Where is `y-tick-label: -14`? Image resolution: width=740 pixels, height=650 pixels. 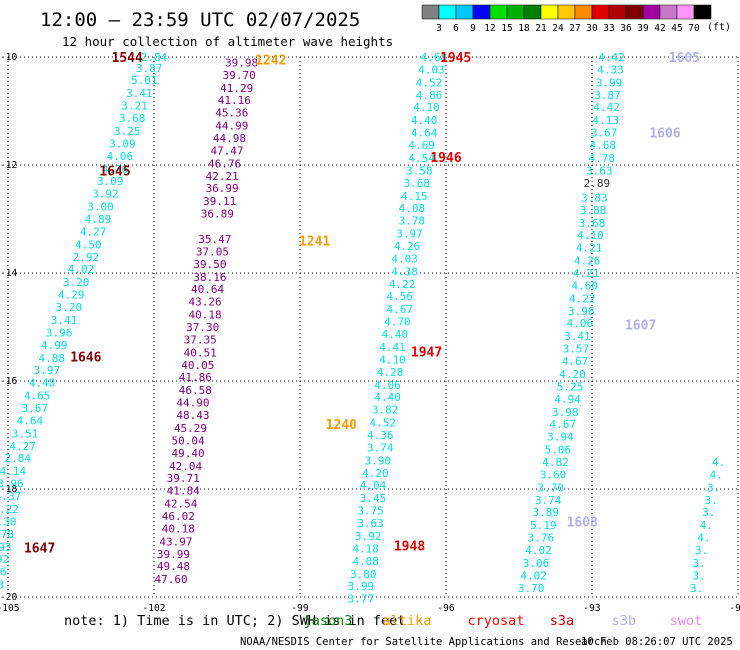 y-tick-label: -14 is located at coordinates (8, 273).